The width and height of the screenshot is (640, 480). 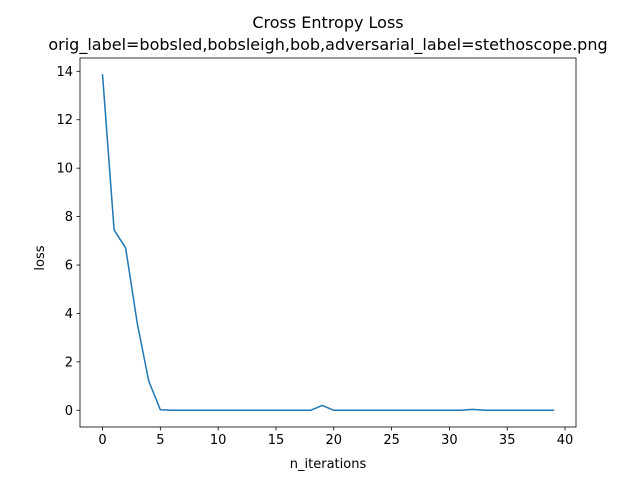 What do you see at coordinates (68, 242) in the screenshot?
I see `y-axis: 0 2 4 6 8 10 12 14` at bounding box center [68, 242].